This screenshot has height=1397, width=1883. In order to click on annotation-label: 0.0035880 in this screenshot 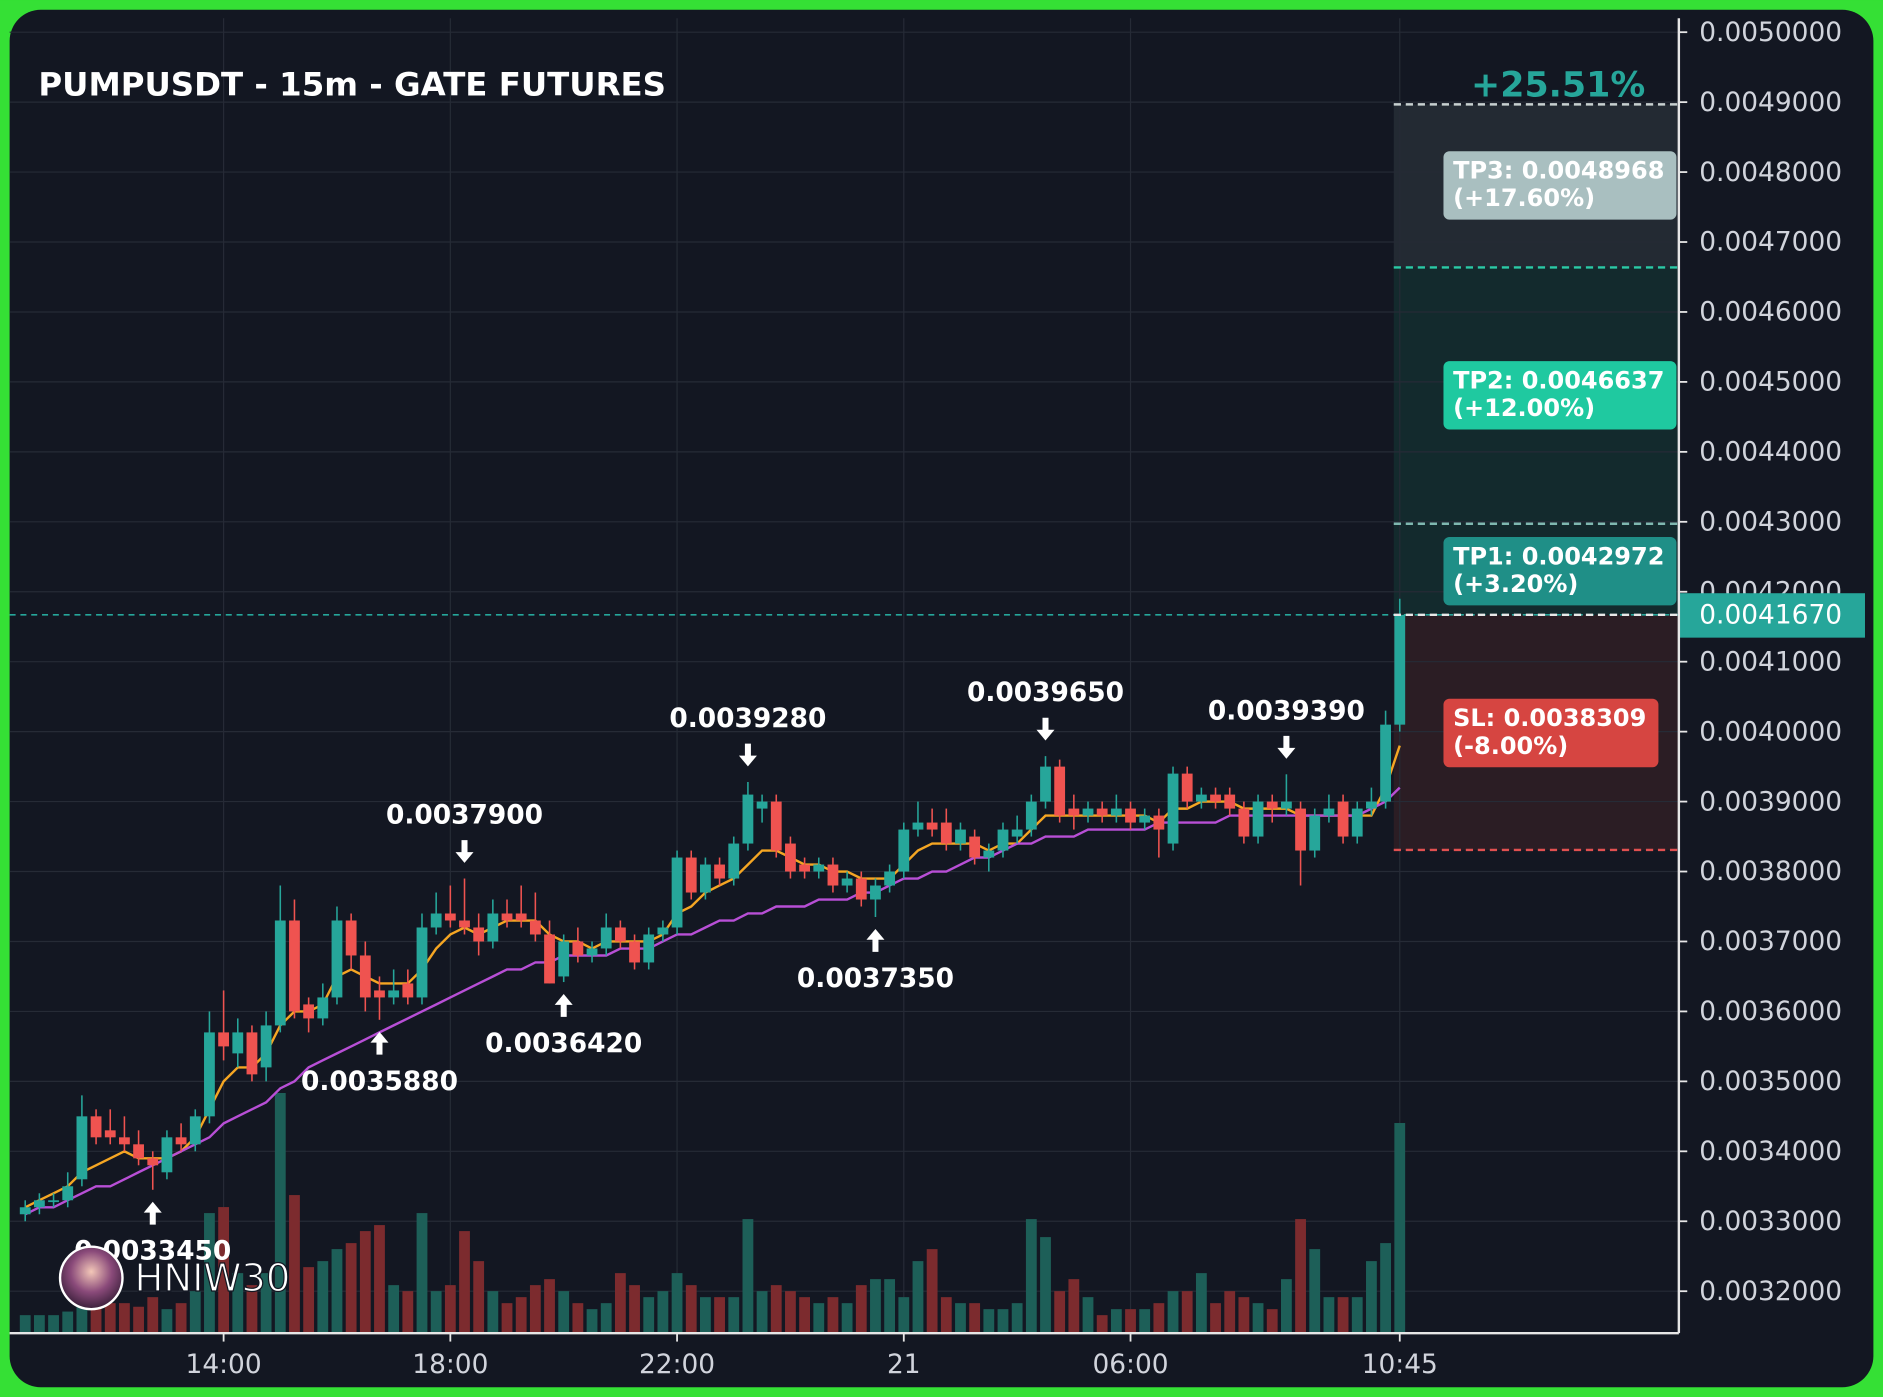, I will do `click(379, 1081)`.